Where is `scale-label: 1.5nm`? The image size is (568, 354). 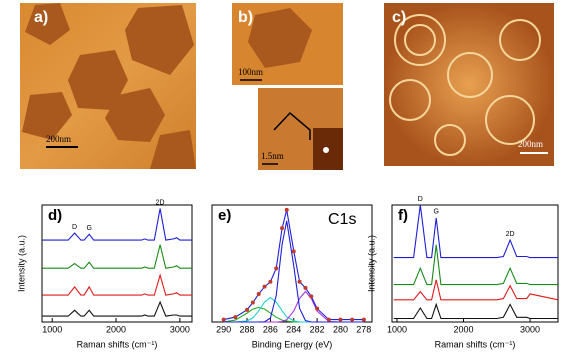
scale-label: 1.5nm is located at coordinates (272, 156).